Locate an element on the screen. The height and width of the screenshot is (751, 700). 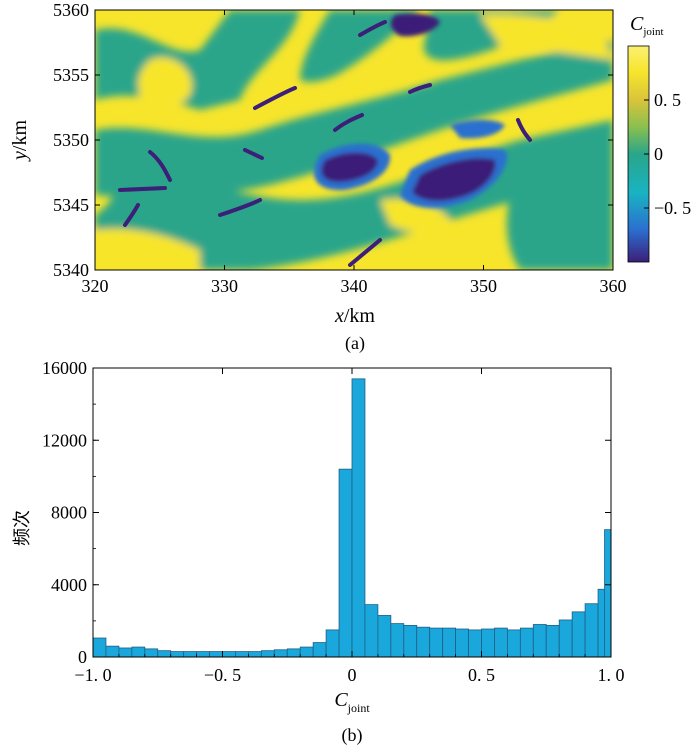
y-tick-label: 4000 is located at coordinates (69, 585).